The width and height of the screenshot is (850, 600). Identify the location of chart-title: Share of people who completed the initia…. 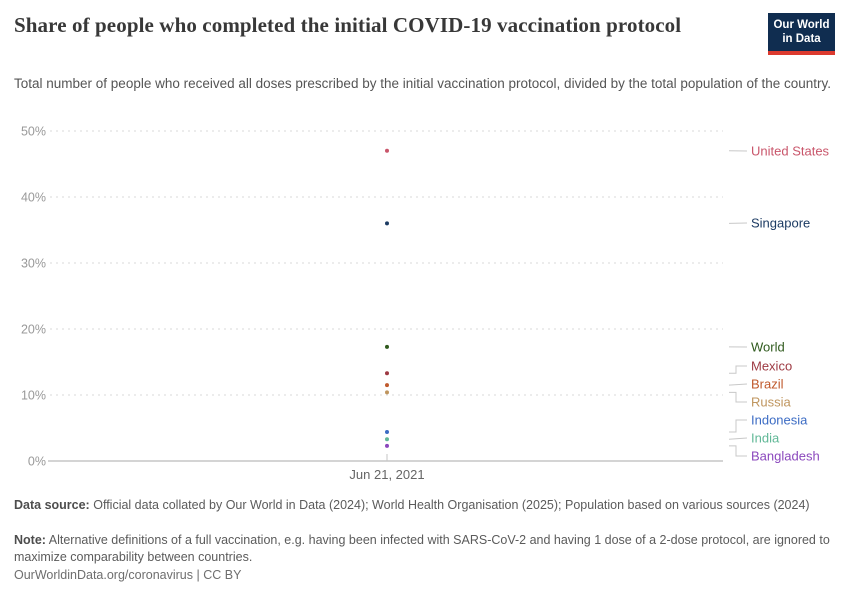
(348, 25).